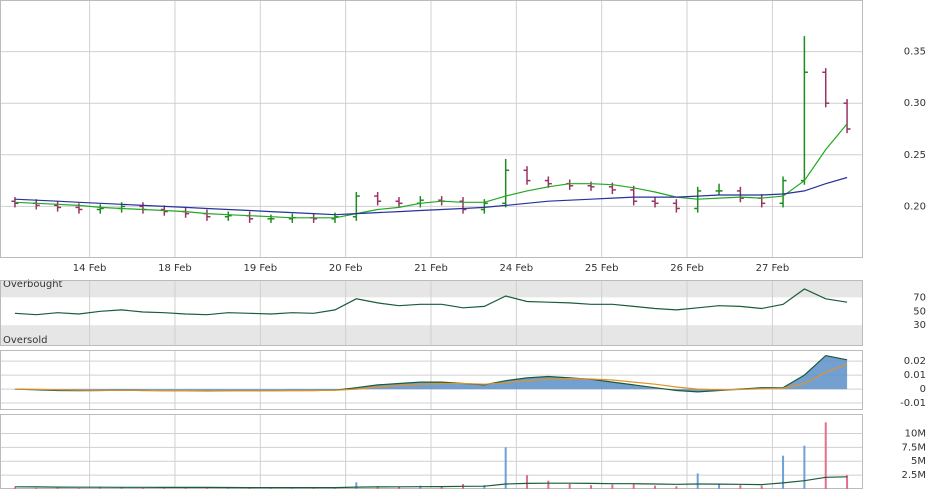 This screenshot has height=489, width=930. Describe the element at coordinates (175, 268) in the screenshot. I see `x-tick-label: 18 Feb` at that location.